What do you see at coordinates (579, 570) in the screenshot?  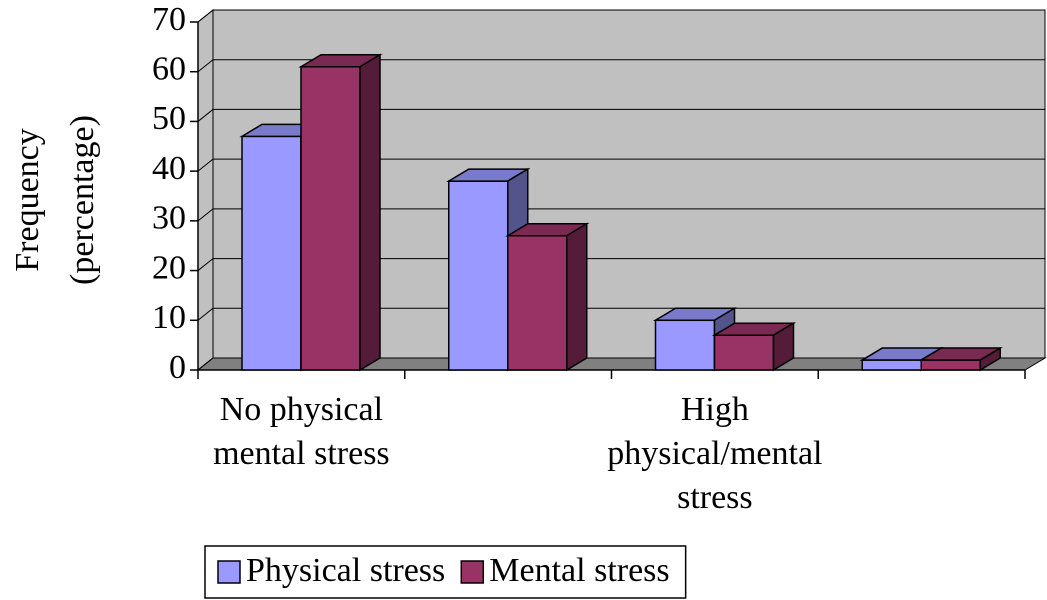 I see `legend-label: Mental stress` at bounding box center [579, 570].